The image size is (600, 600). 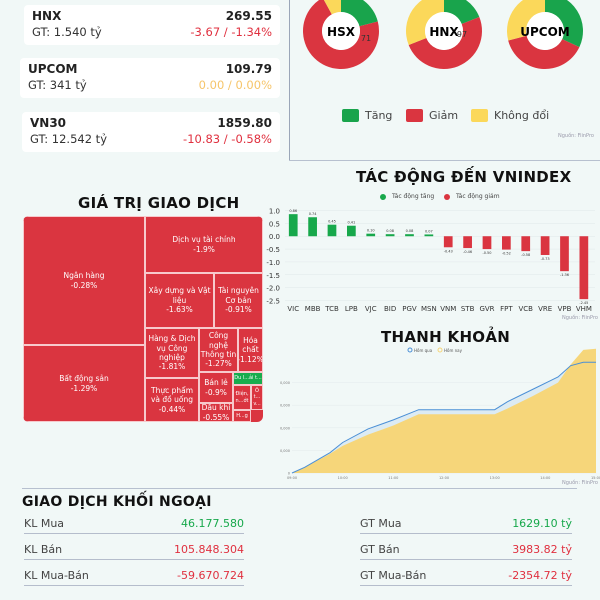 I want to click on treemap-cell: Tài nguyên Cơ bản -0.91%, so click(x=238, y=300).